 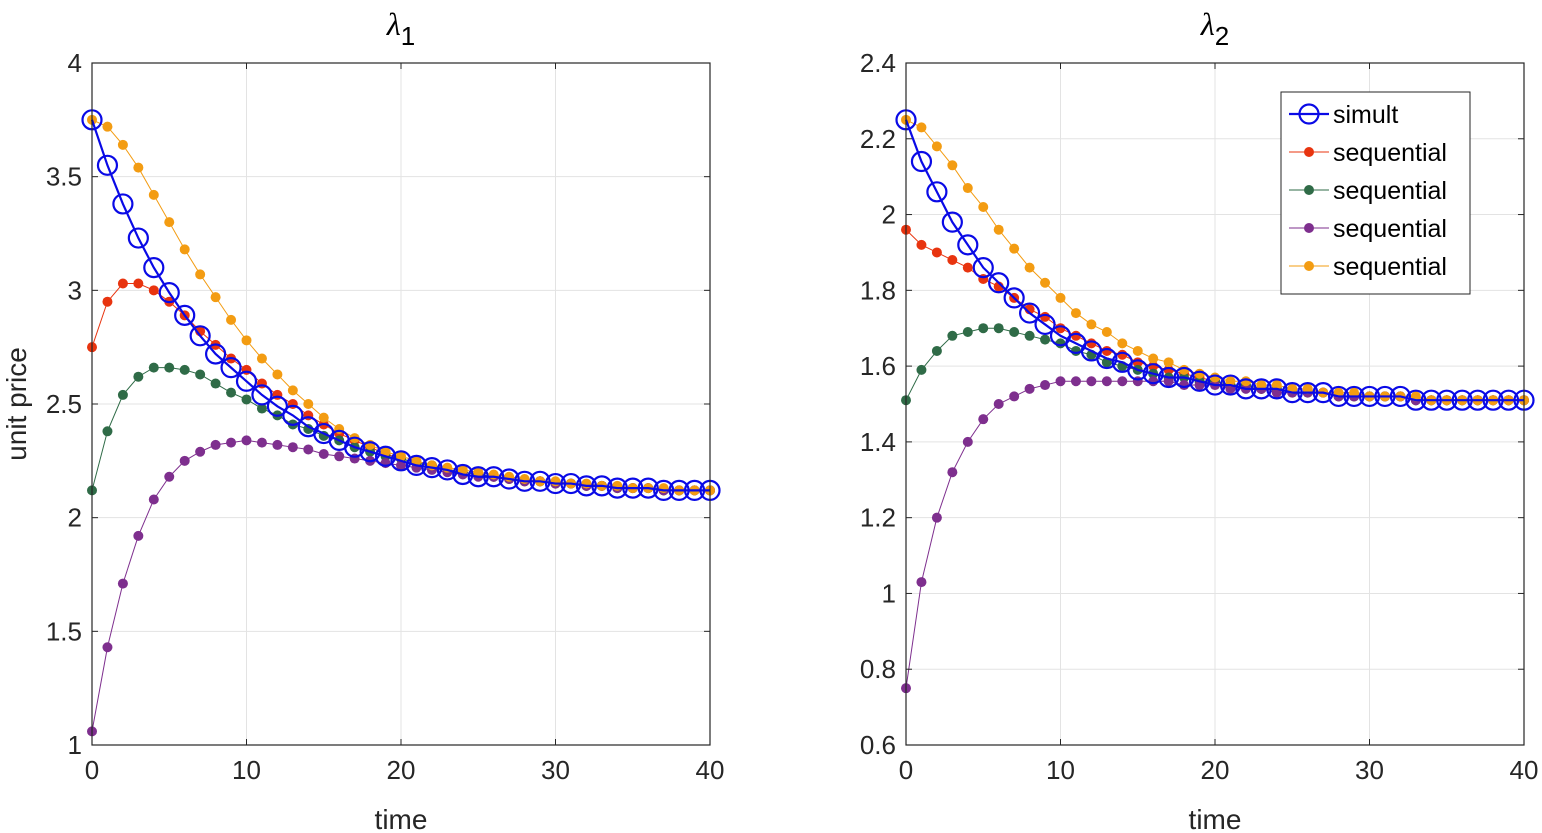 What do you see at coordinates (64, 177) in the screenshot?
I see `y-tick-label: 3.5` at bounding box center [64, 177].